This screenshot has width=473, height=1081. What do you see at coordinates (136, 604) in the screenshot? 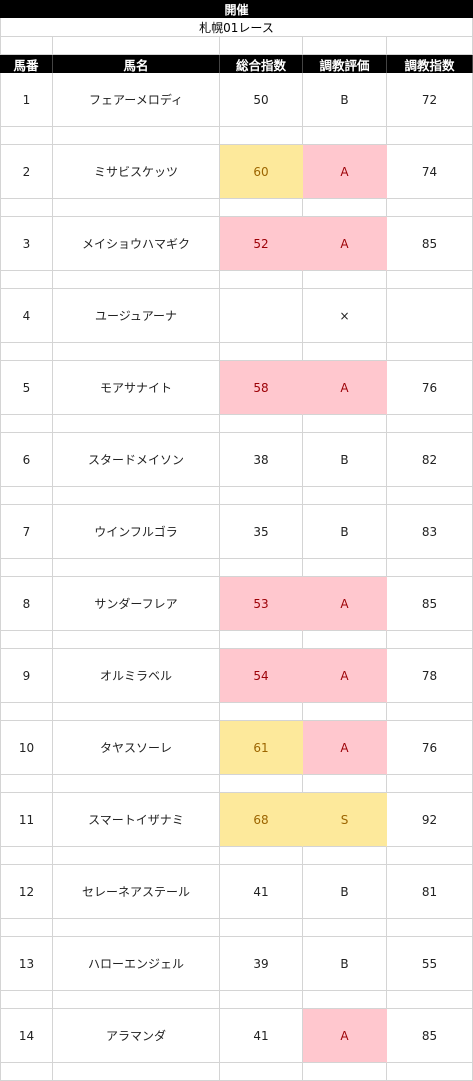
I see `cell-horse-name: サンダーフレア` at bounding box center [136, 604].